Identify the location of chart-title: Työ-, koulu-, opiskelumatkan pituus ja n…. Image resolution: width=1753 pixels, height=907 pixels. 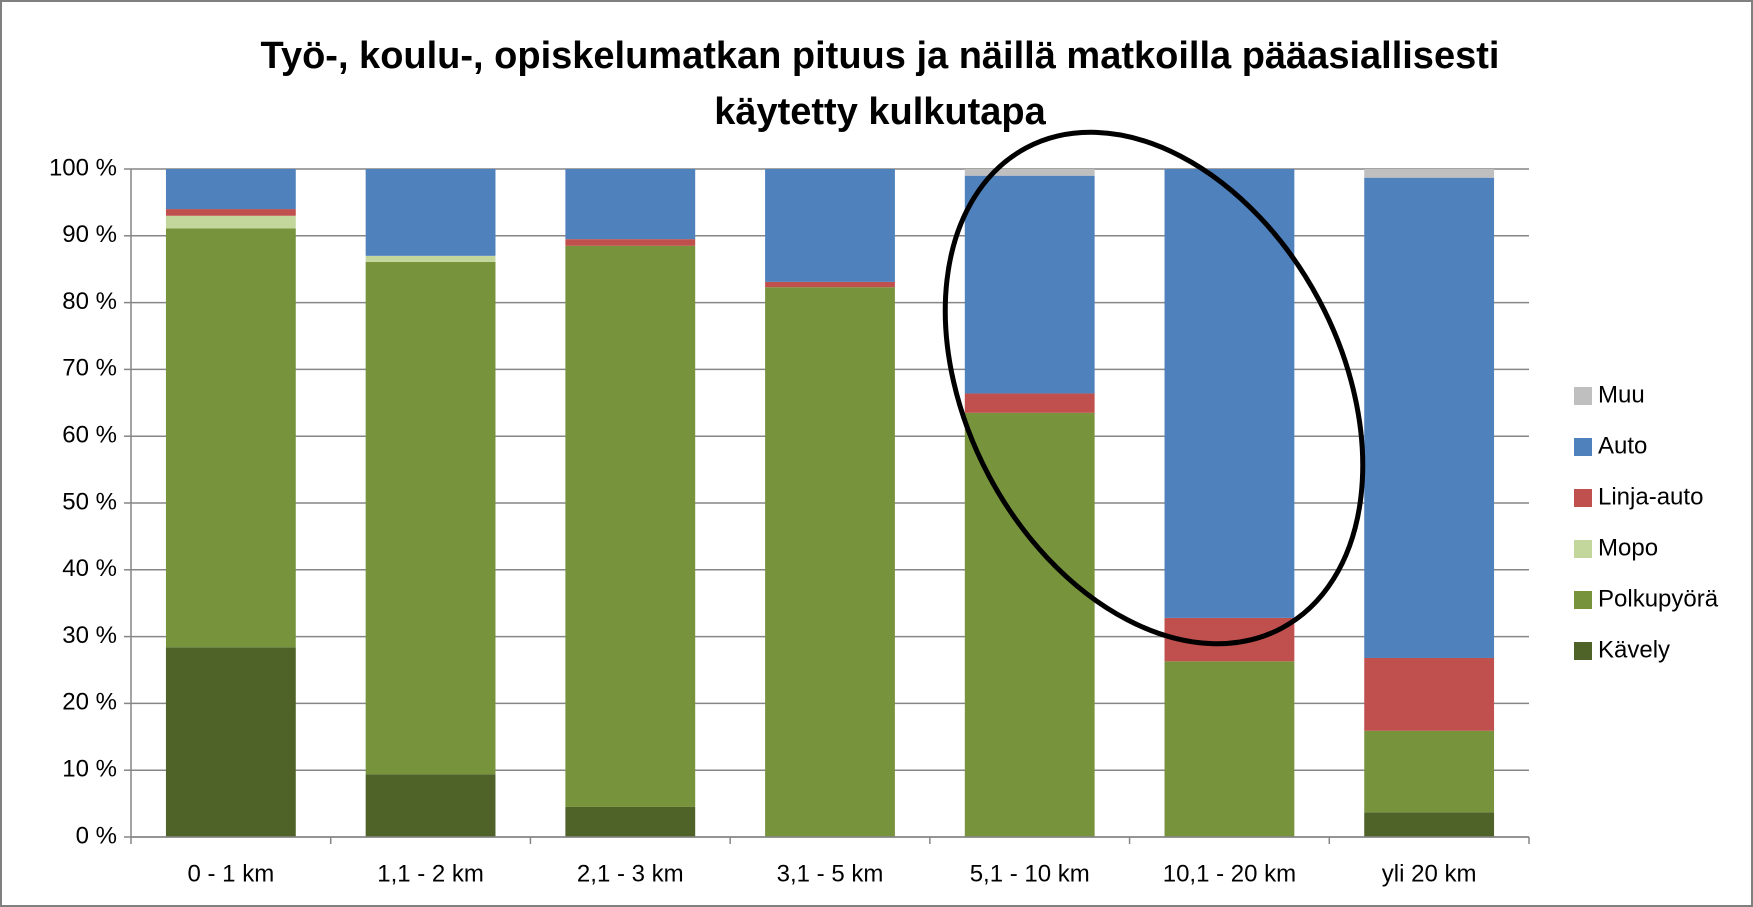
(880, 84).